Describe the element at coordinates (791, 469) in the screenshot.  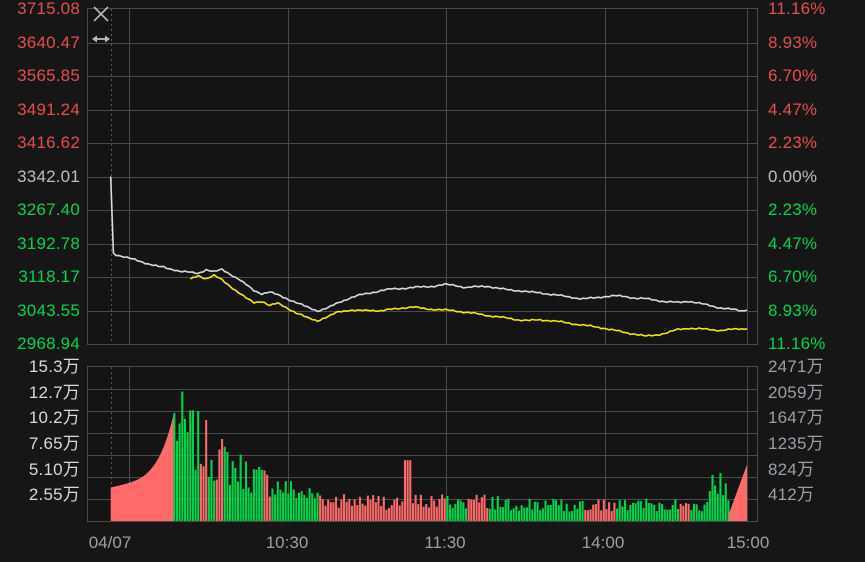
I see `volume-axis-right-label: 824万` at that location.